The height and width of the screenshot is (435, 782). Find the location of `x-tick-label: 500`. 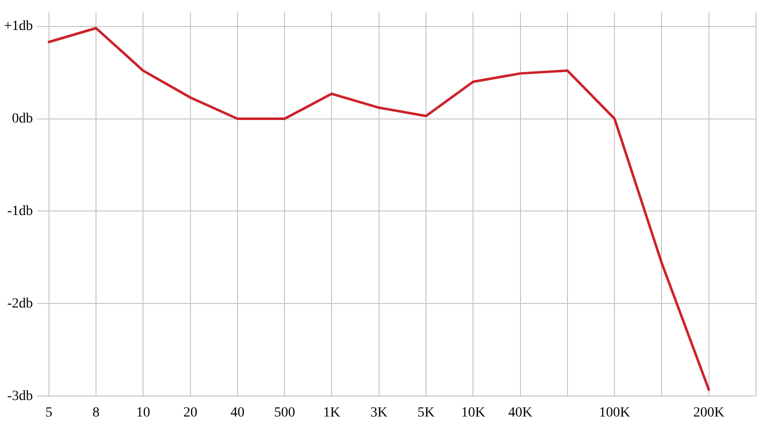

x-tick-label: 500 is located at coordinates (285, 412).